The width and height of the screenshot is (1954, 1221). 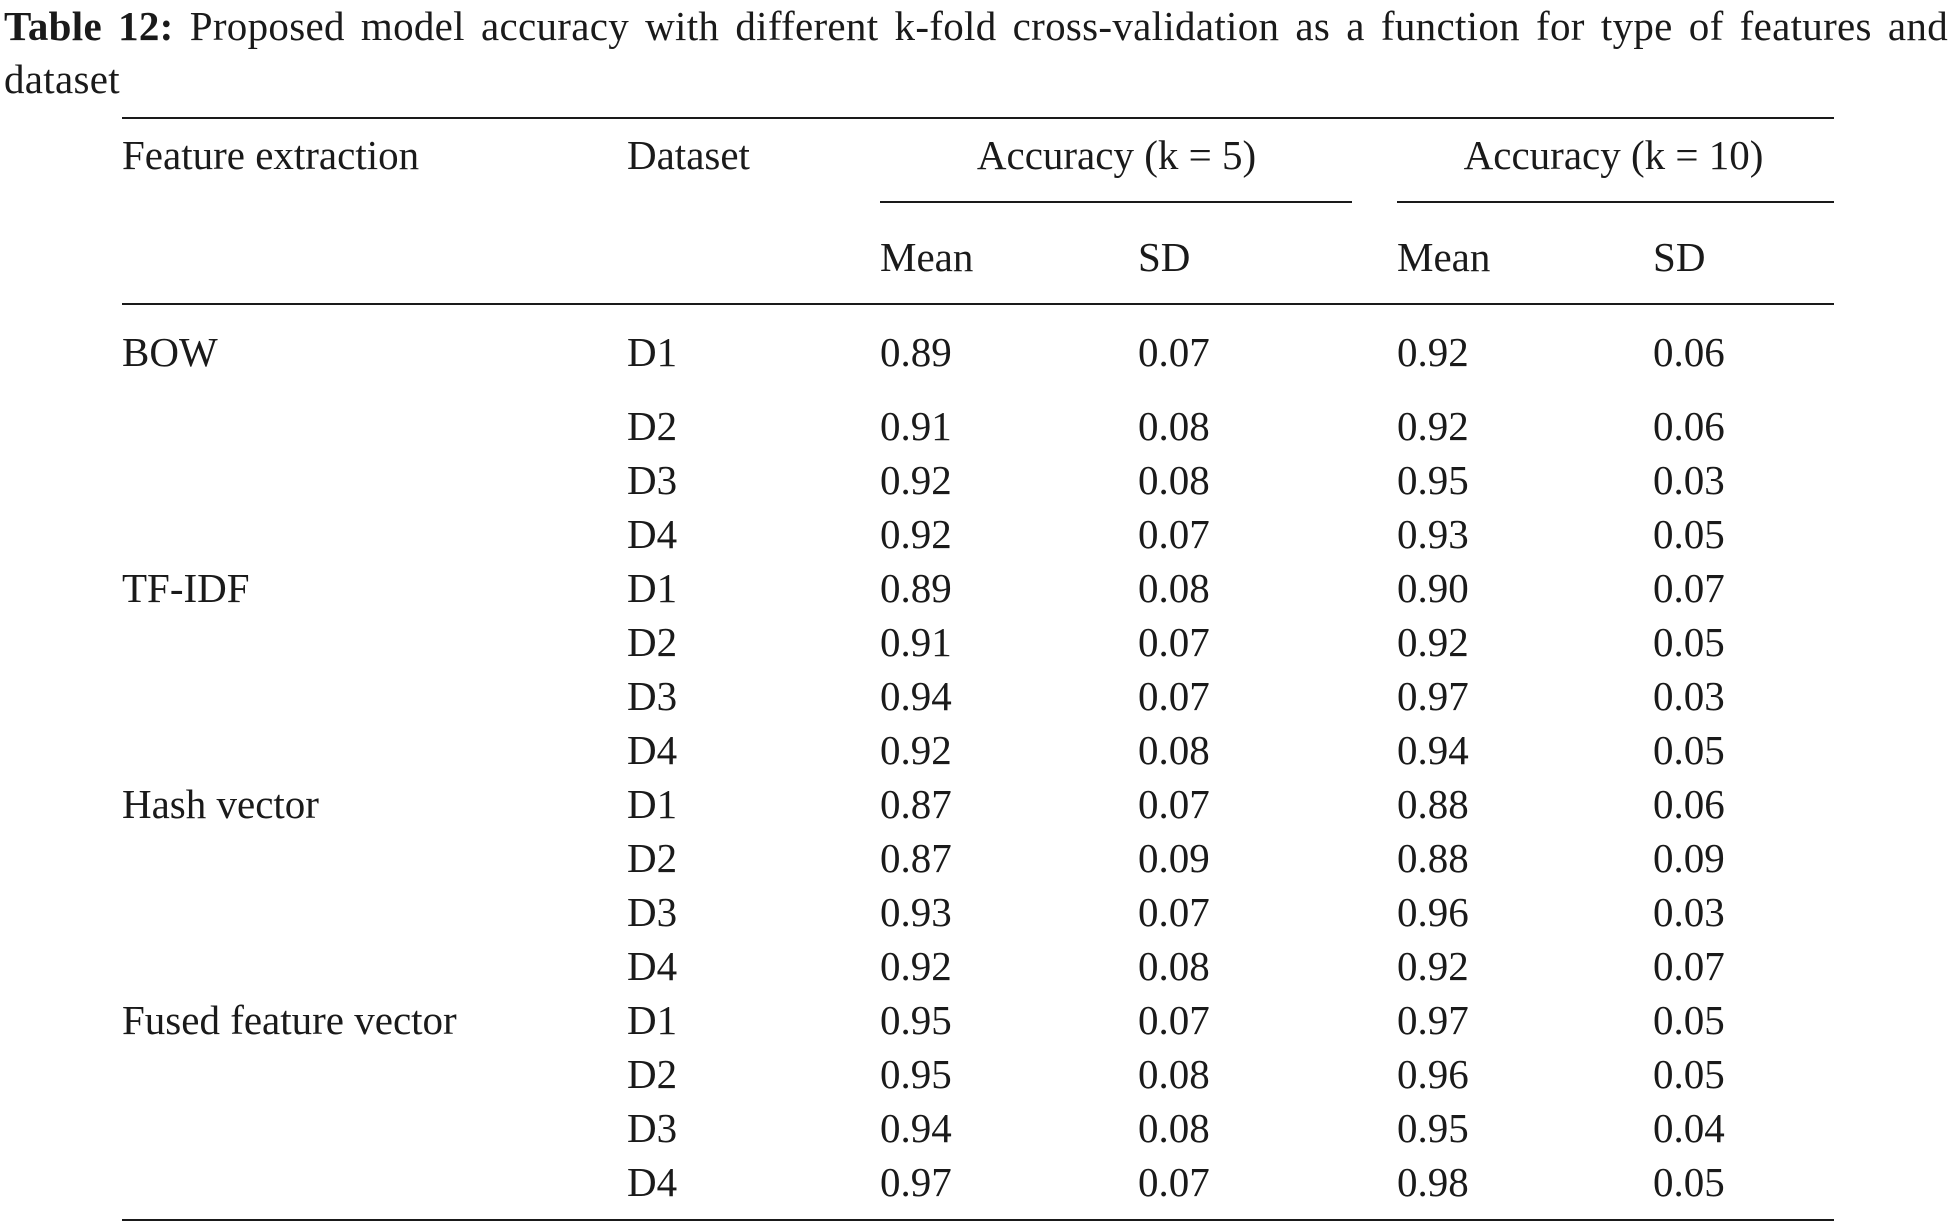 I want to click on mean-k5-cell: 0.97, so click(x=916, y=1182).